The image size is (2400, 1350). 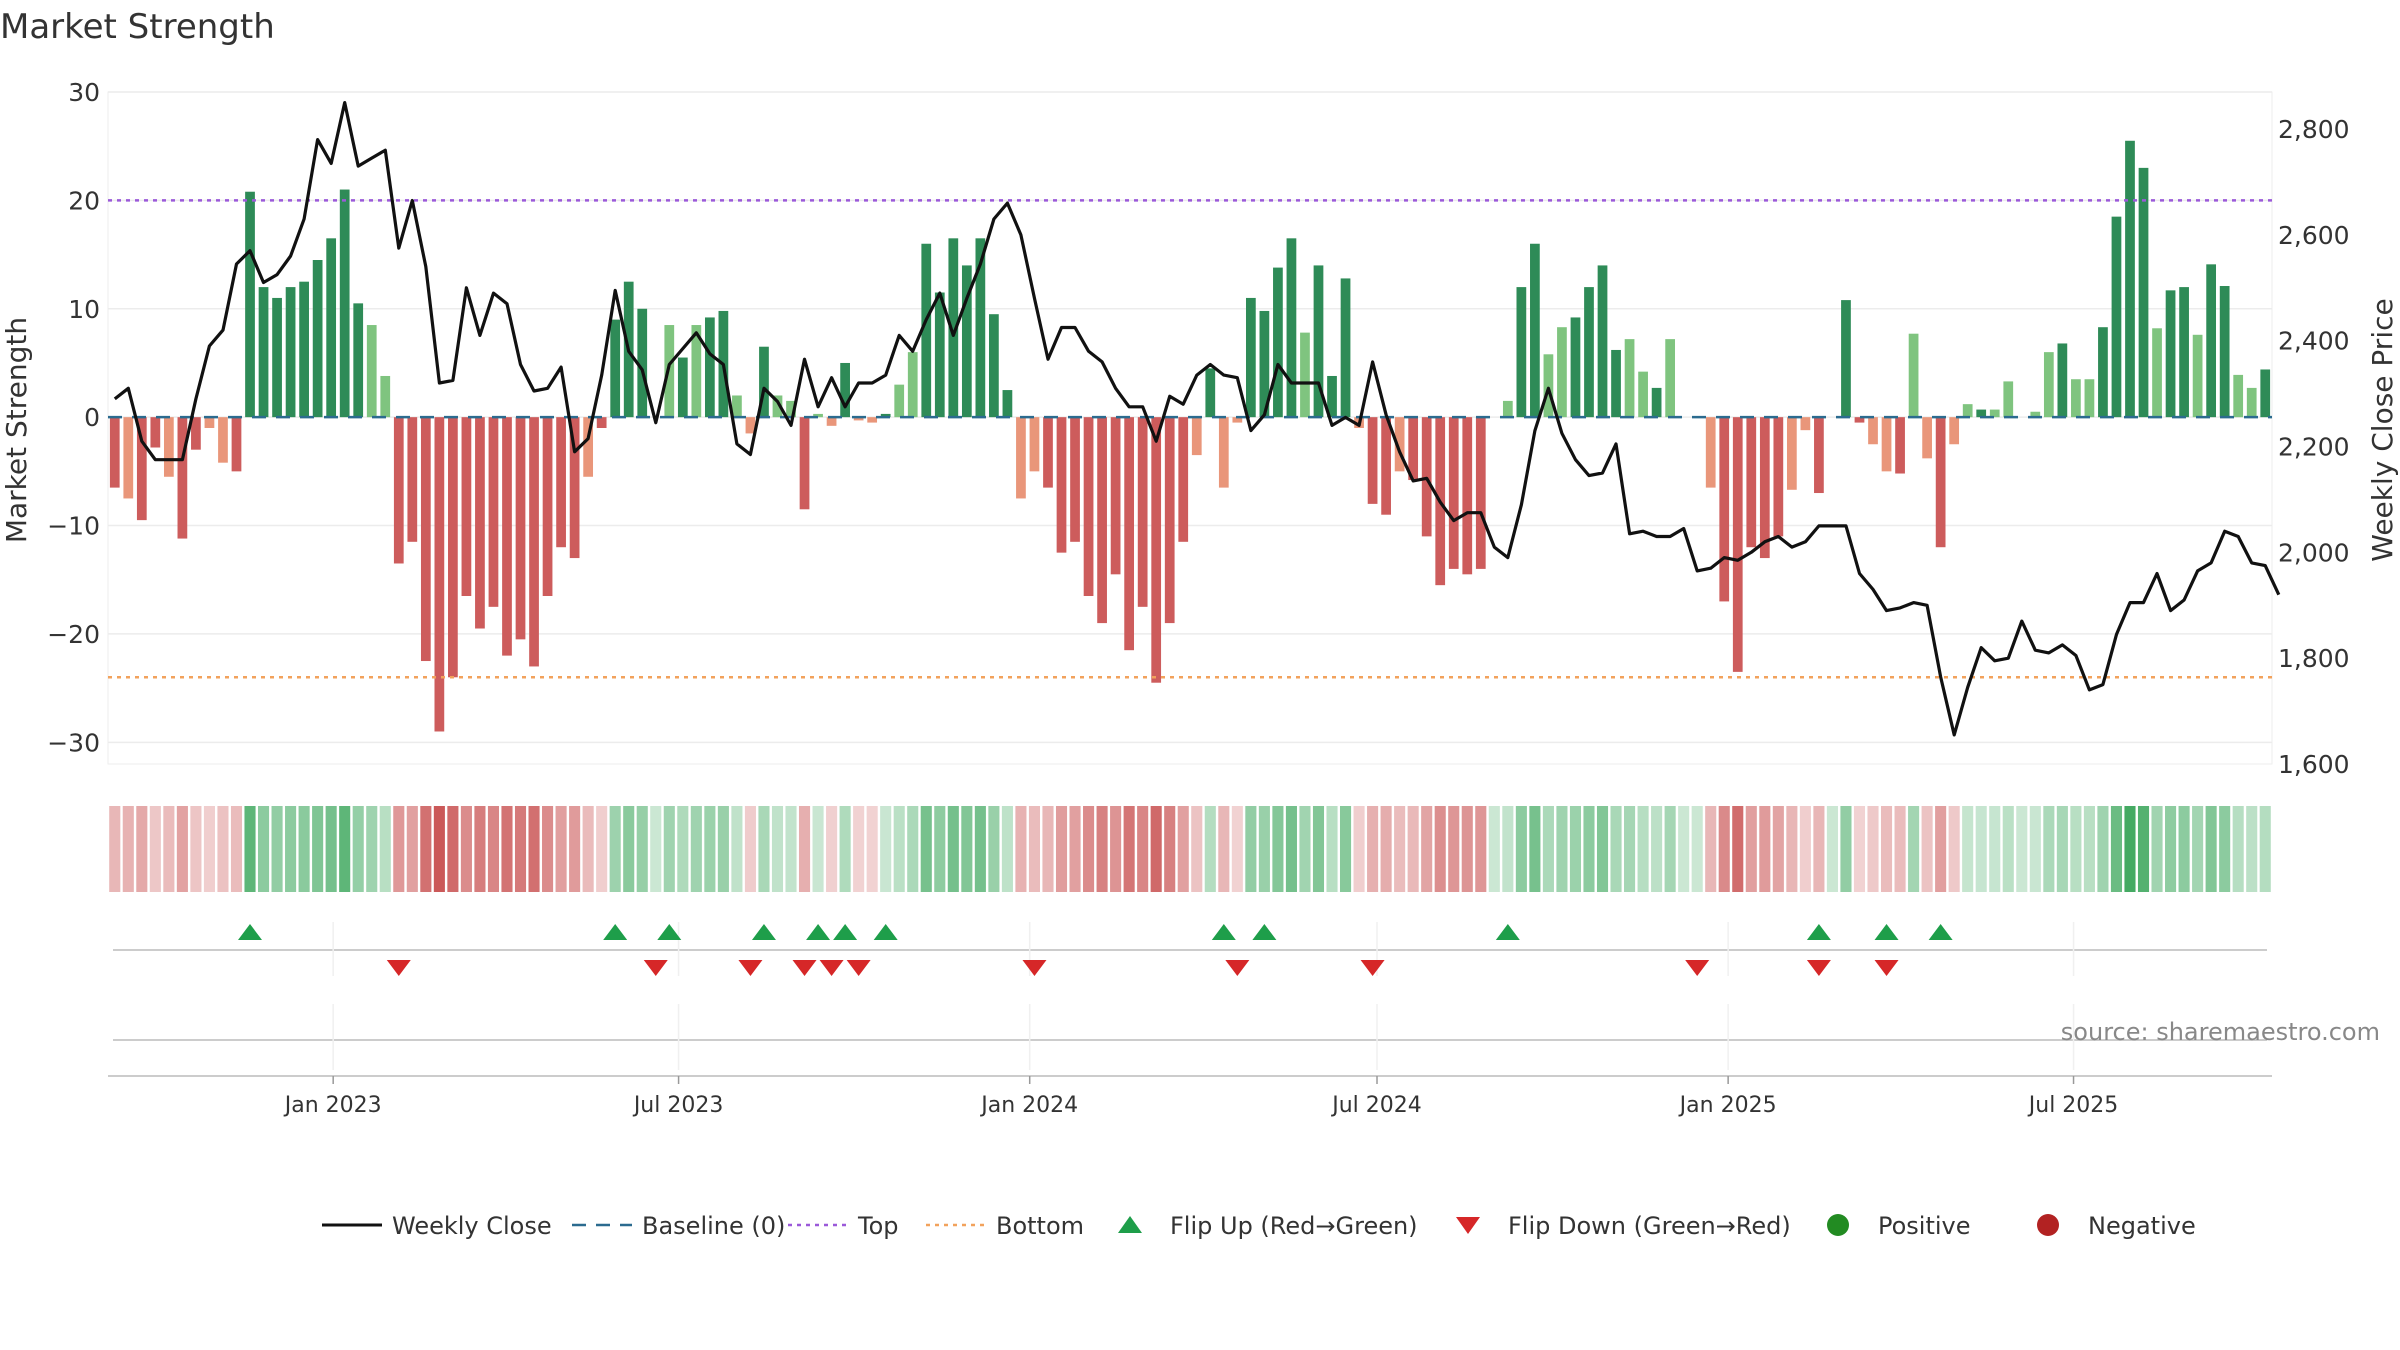 What do you see at coordinates (2314, 552) in the screenshot?
I see `right-y-tick-label: 2,000` at bounding box center [2314, 552].